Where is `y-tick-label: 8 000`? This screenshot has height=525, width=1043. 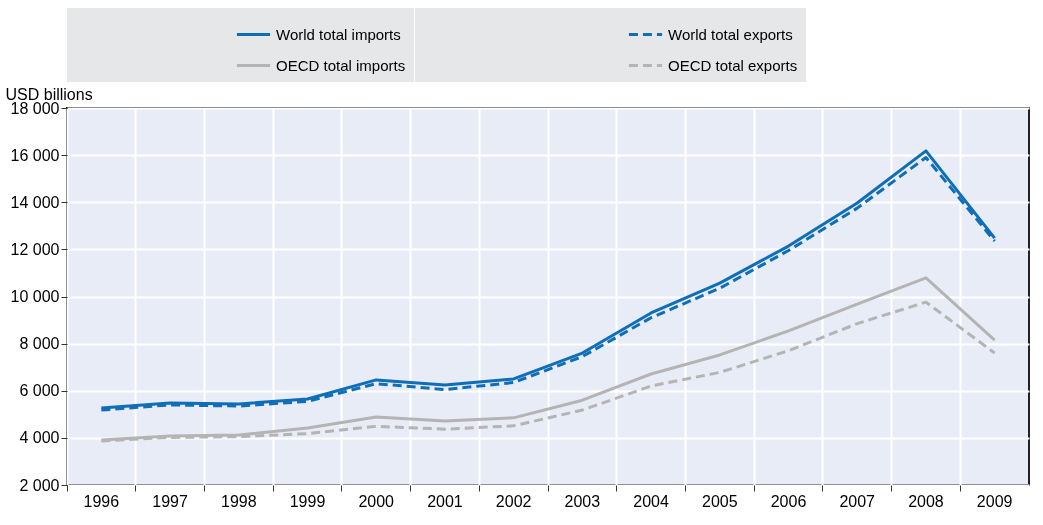 y-tick-label: 8 000 is located at coordinates (39, 344).